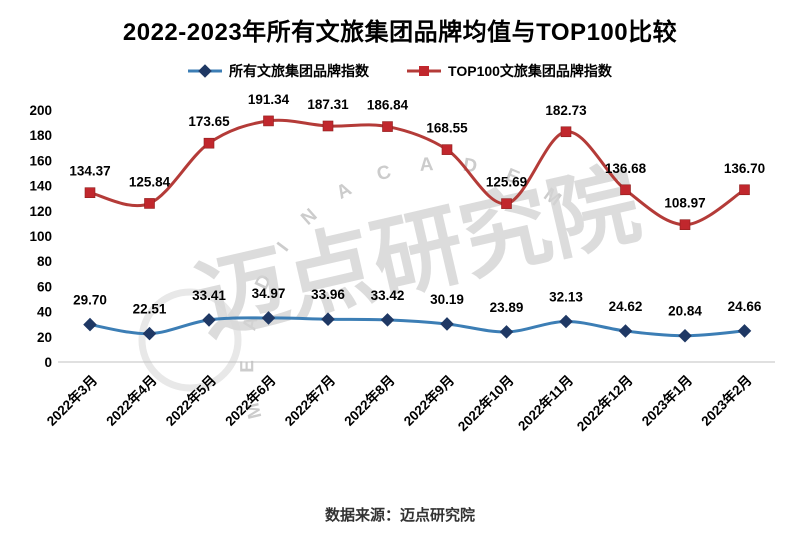 This screenshot has width=800, height=539. Describe the element at coordinates (40, 135) in the screenshot. I see `y-axis-tick-label: 180` at that location.